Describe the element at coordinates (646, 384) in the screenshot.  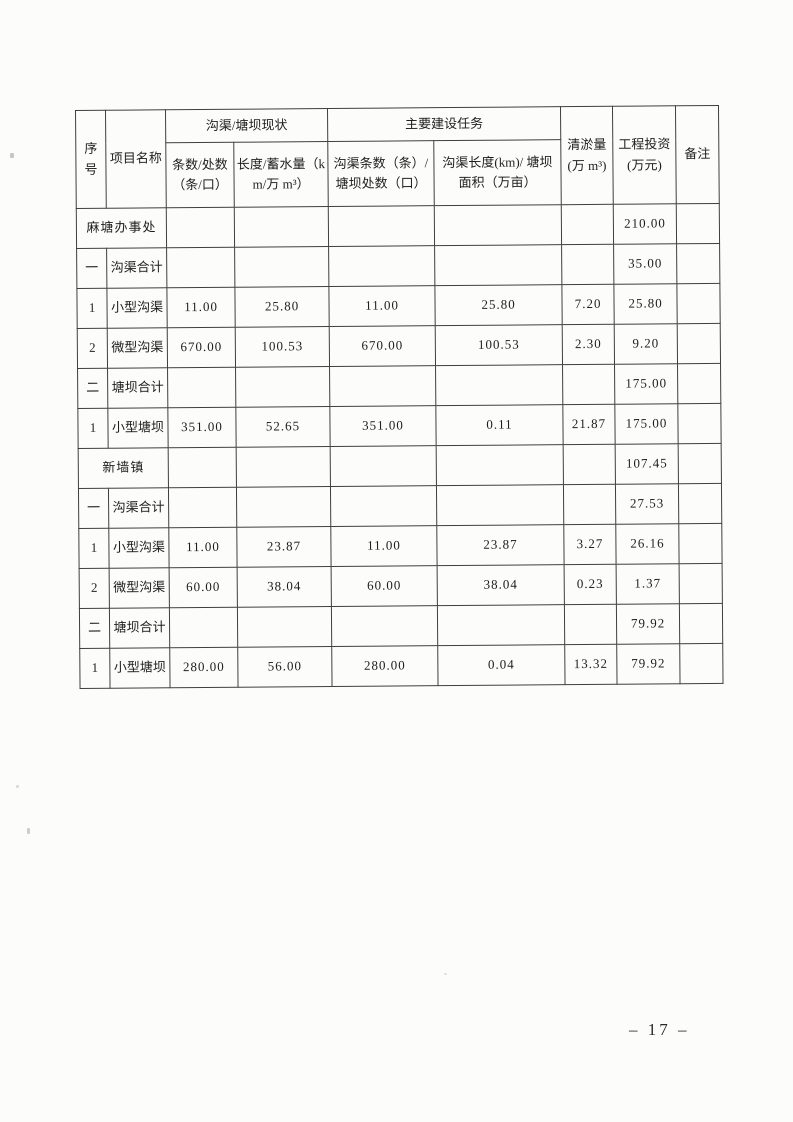
I see `cell-investment: 175.00` at that location.